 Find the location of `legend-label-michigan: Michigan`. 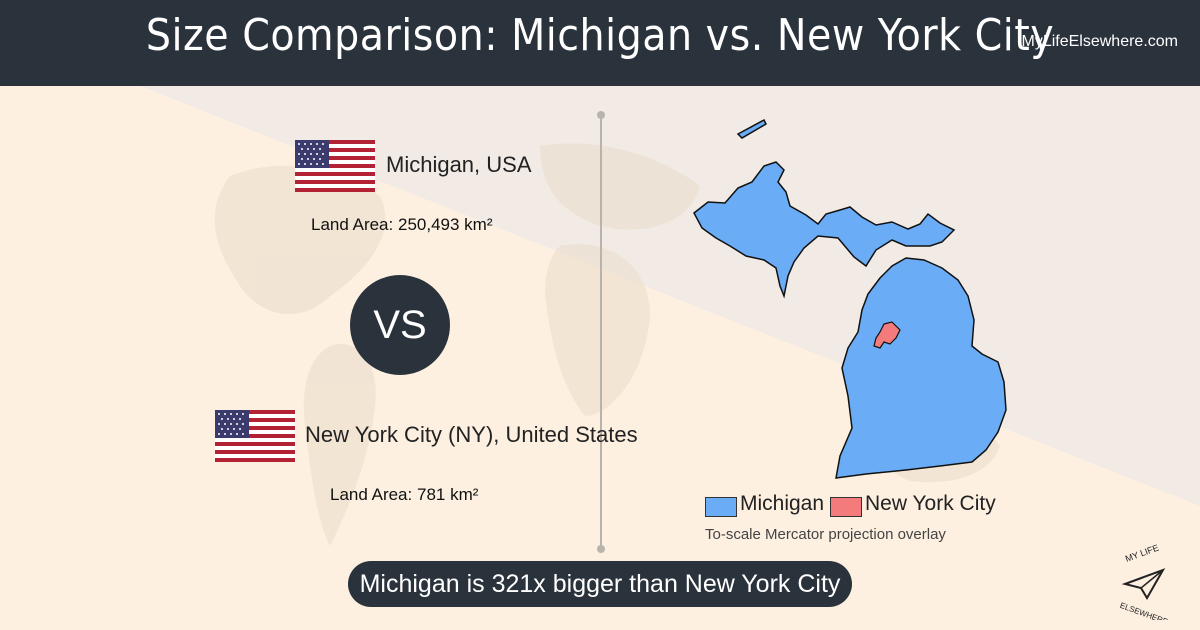

legend-label-michigan: Michigan is located at coordinates (782, 503).